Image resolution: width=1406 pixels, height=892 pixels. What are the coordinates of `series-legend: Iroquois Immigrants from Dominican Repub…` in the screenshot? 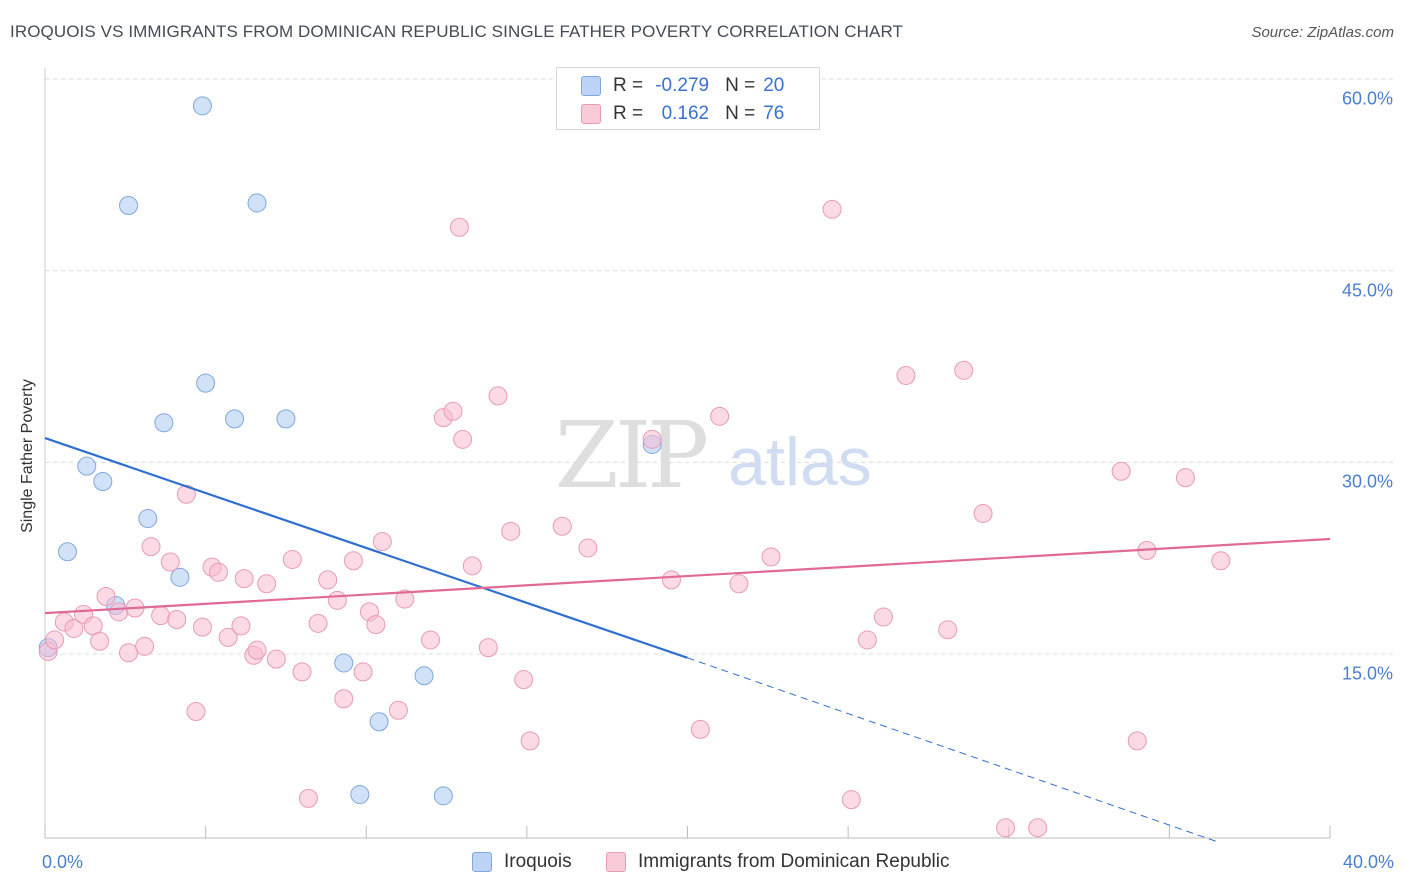 It's located at (703, 864).